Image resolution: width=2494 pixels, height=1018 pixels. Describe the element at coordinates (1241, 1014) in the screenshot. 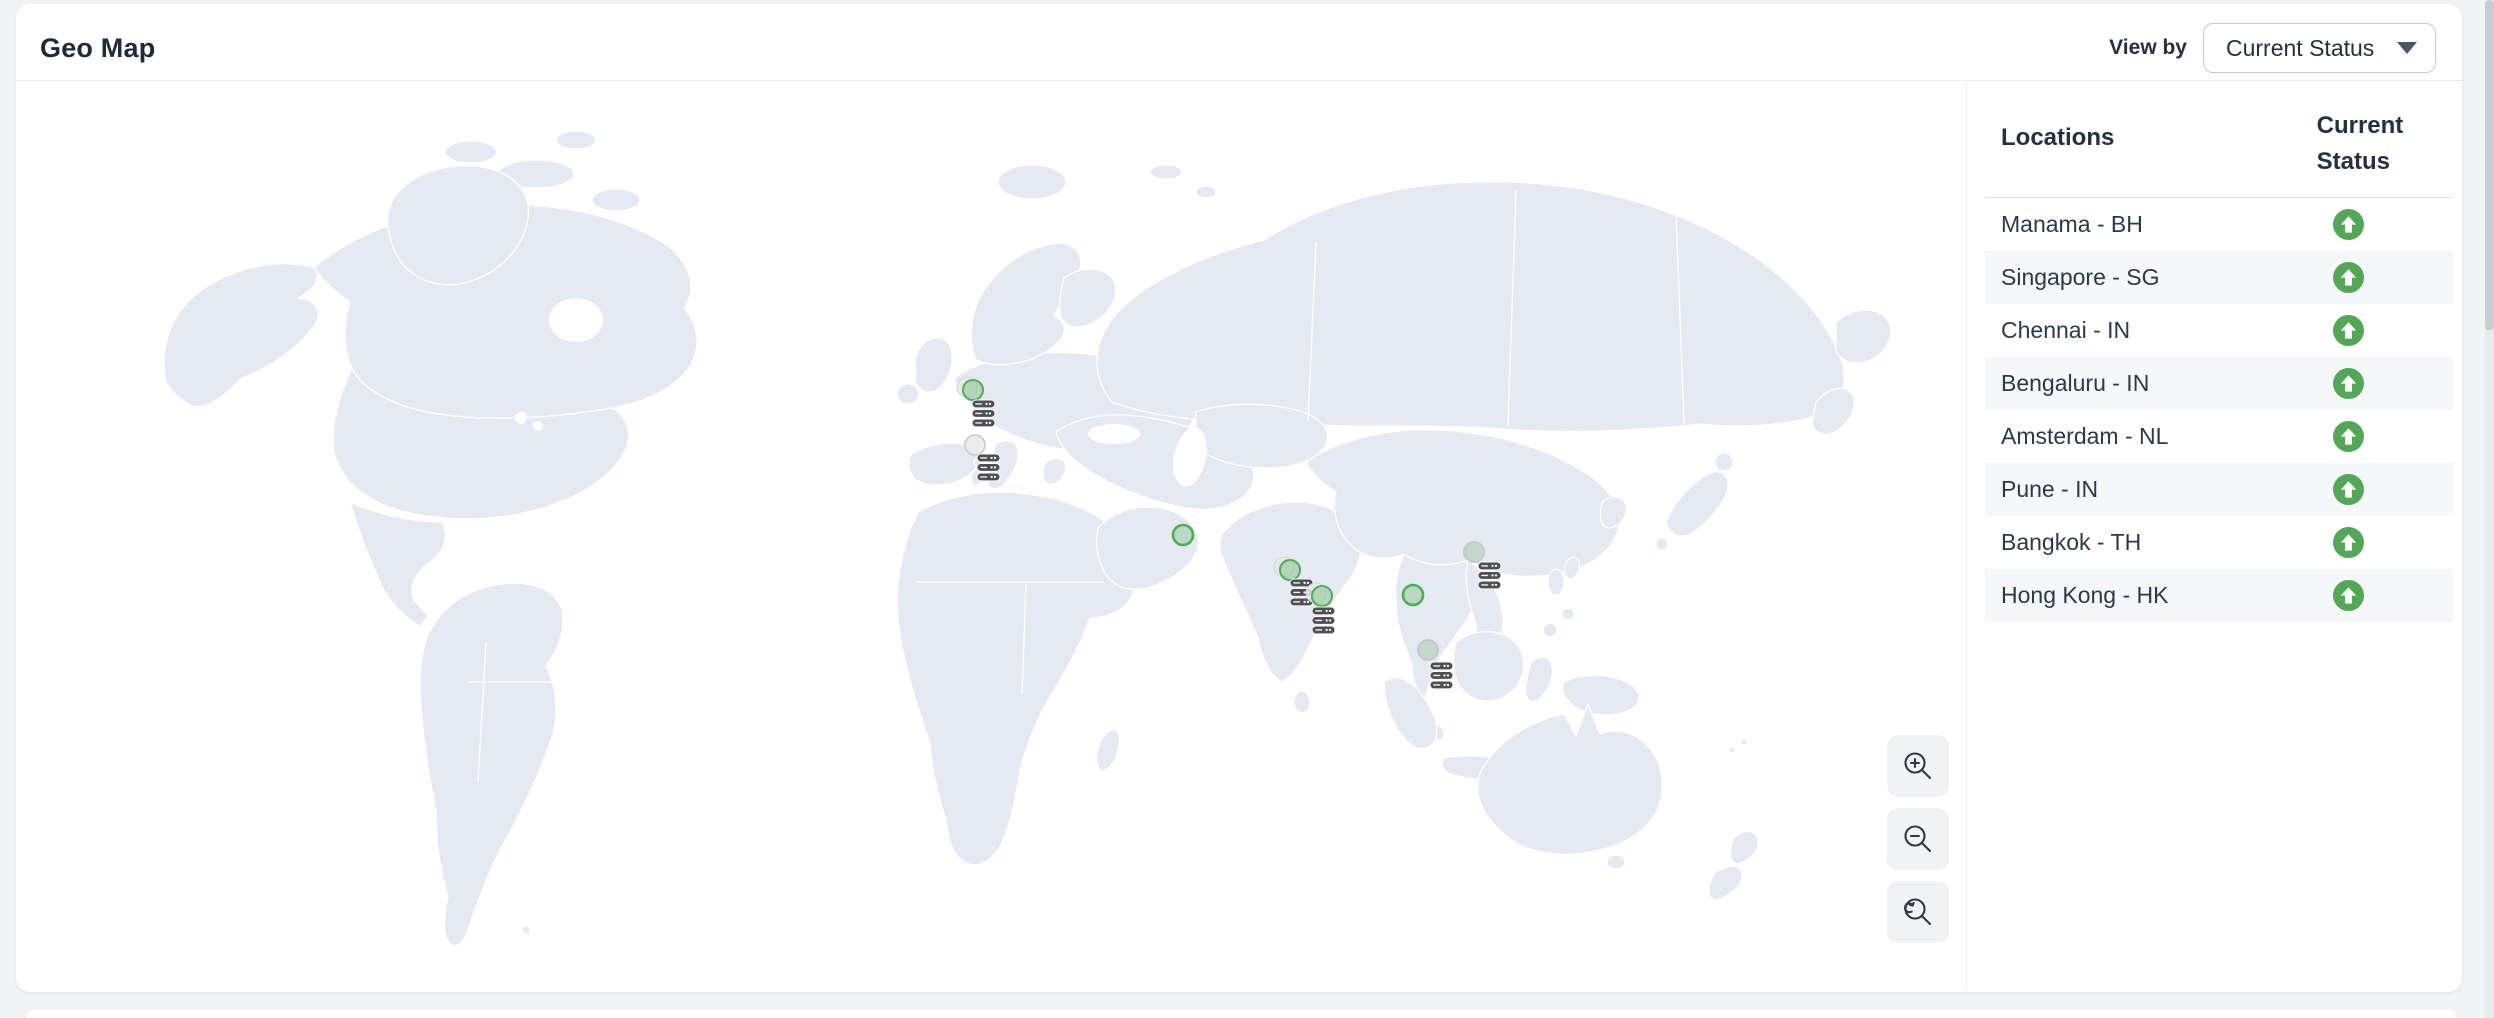

I see `next-widget-card` at that location.